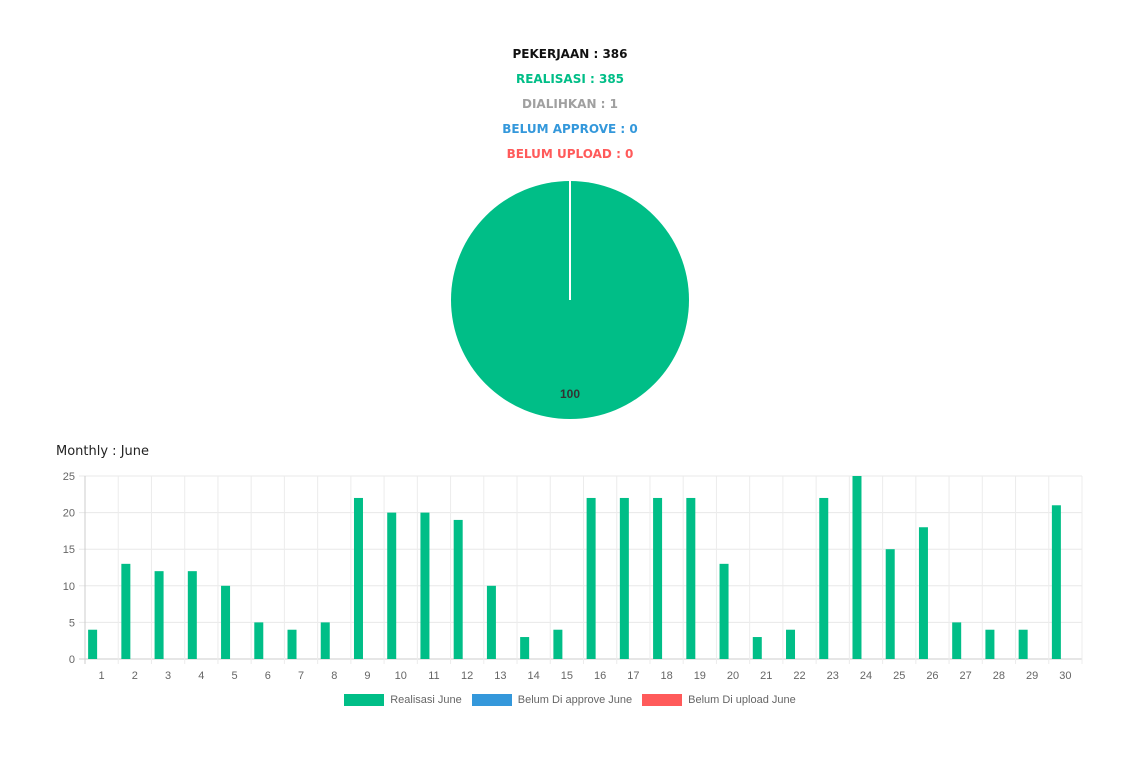  Describe the element at coordinates (135, 676) in the screenshot. I see `x-tick-label: 2` at that location.